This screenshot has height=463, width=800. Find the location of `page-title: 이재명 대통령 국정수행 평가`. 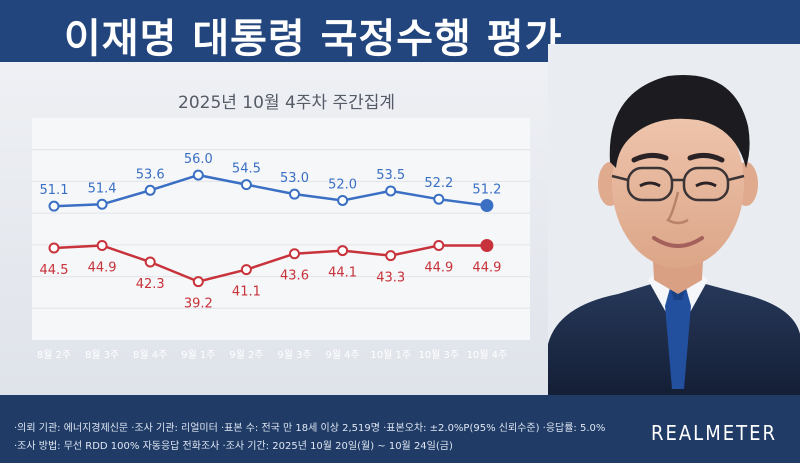

page-title: 이재명 대통령 국정수행 평가 is located at coordinates (313, 39).